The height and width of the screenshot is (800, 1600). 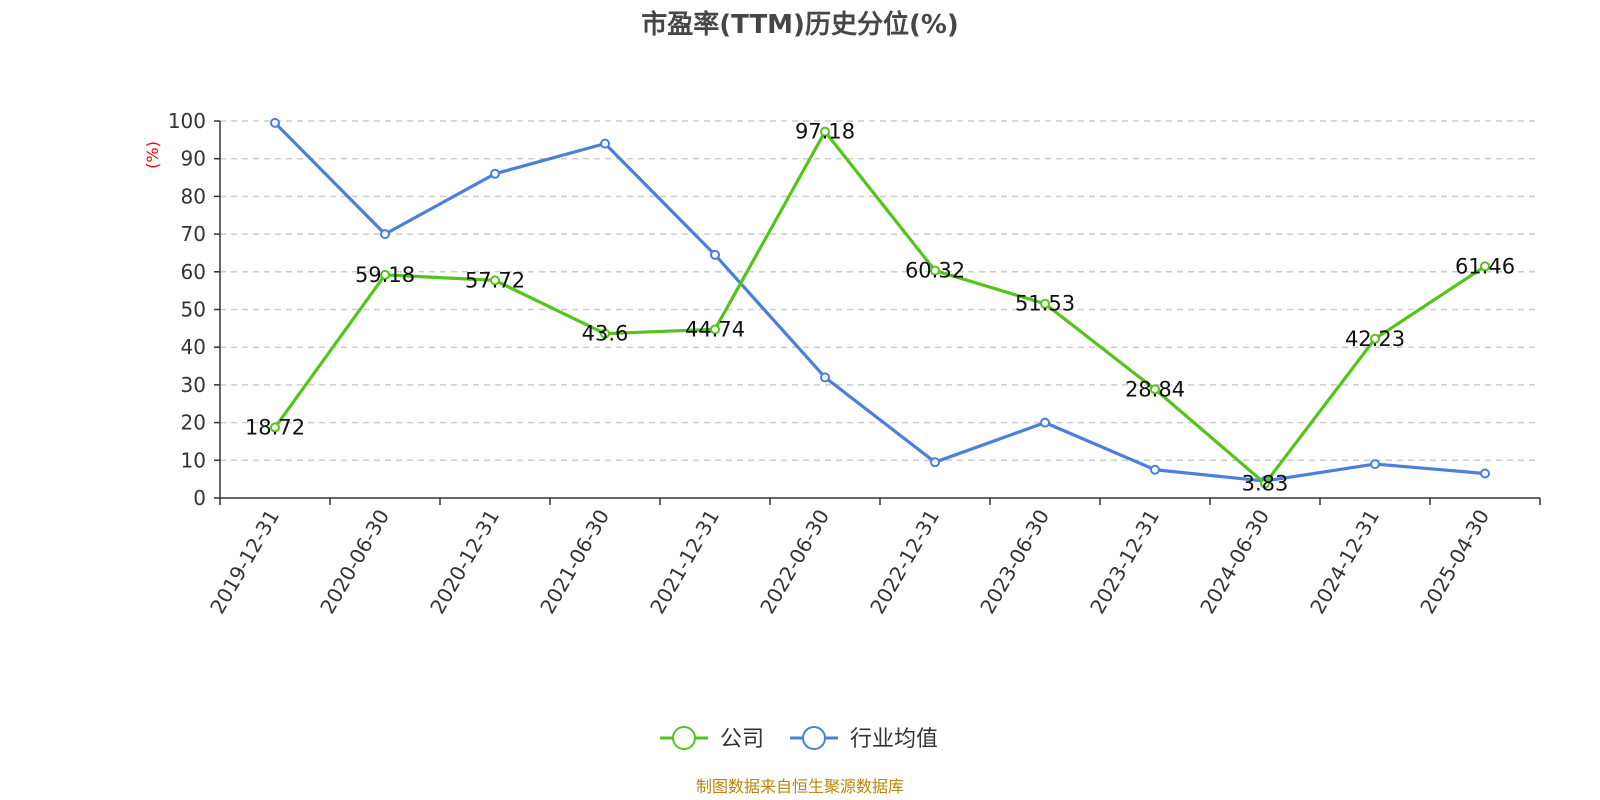 I want to click on data-label: 97.18, so click(x=825, y=132).